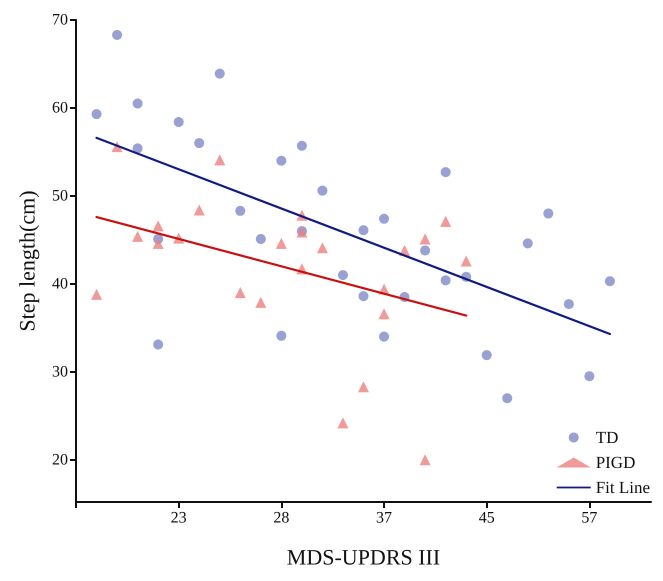 This screenshot has width=663, height=581. What do you see at coordinates (384, 518) in the screenshot?
I see `x-tick-label: 37` at bounding box center [384, 518].